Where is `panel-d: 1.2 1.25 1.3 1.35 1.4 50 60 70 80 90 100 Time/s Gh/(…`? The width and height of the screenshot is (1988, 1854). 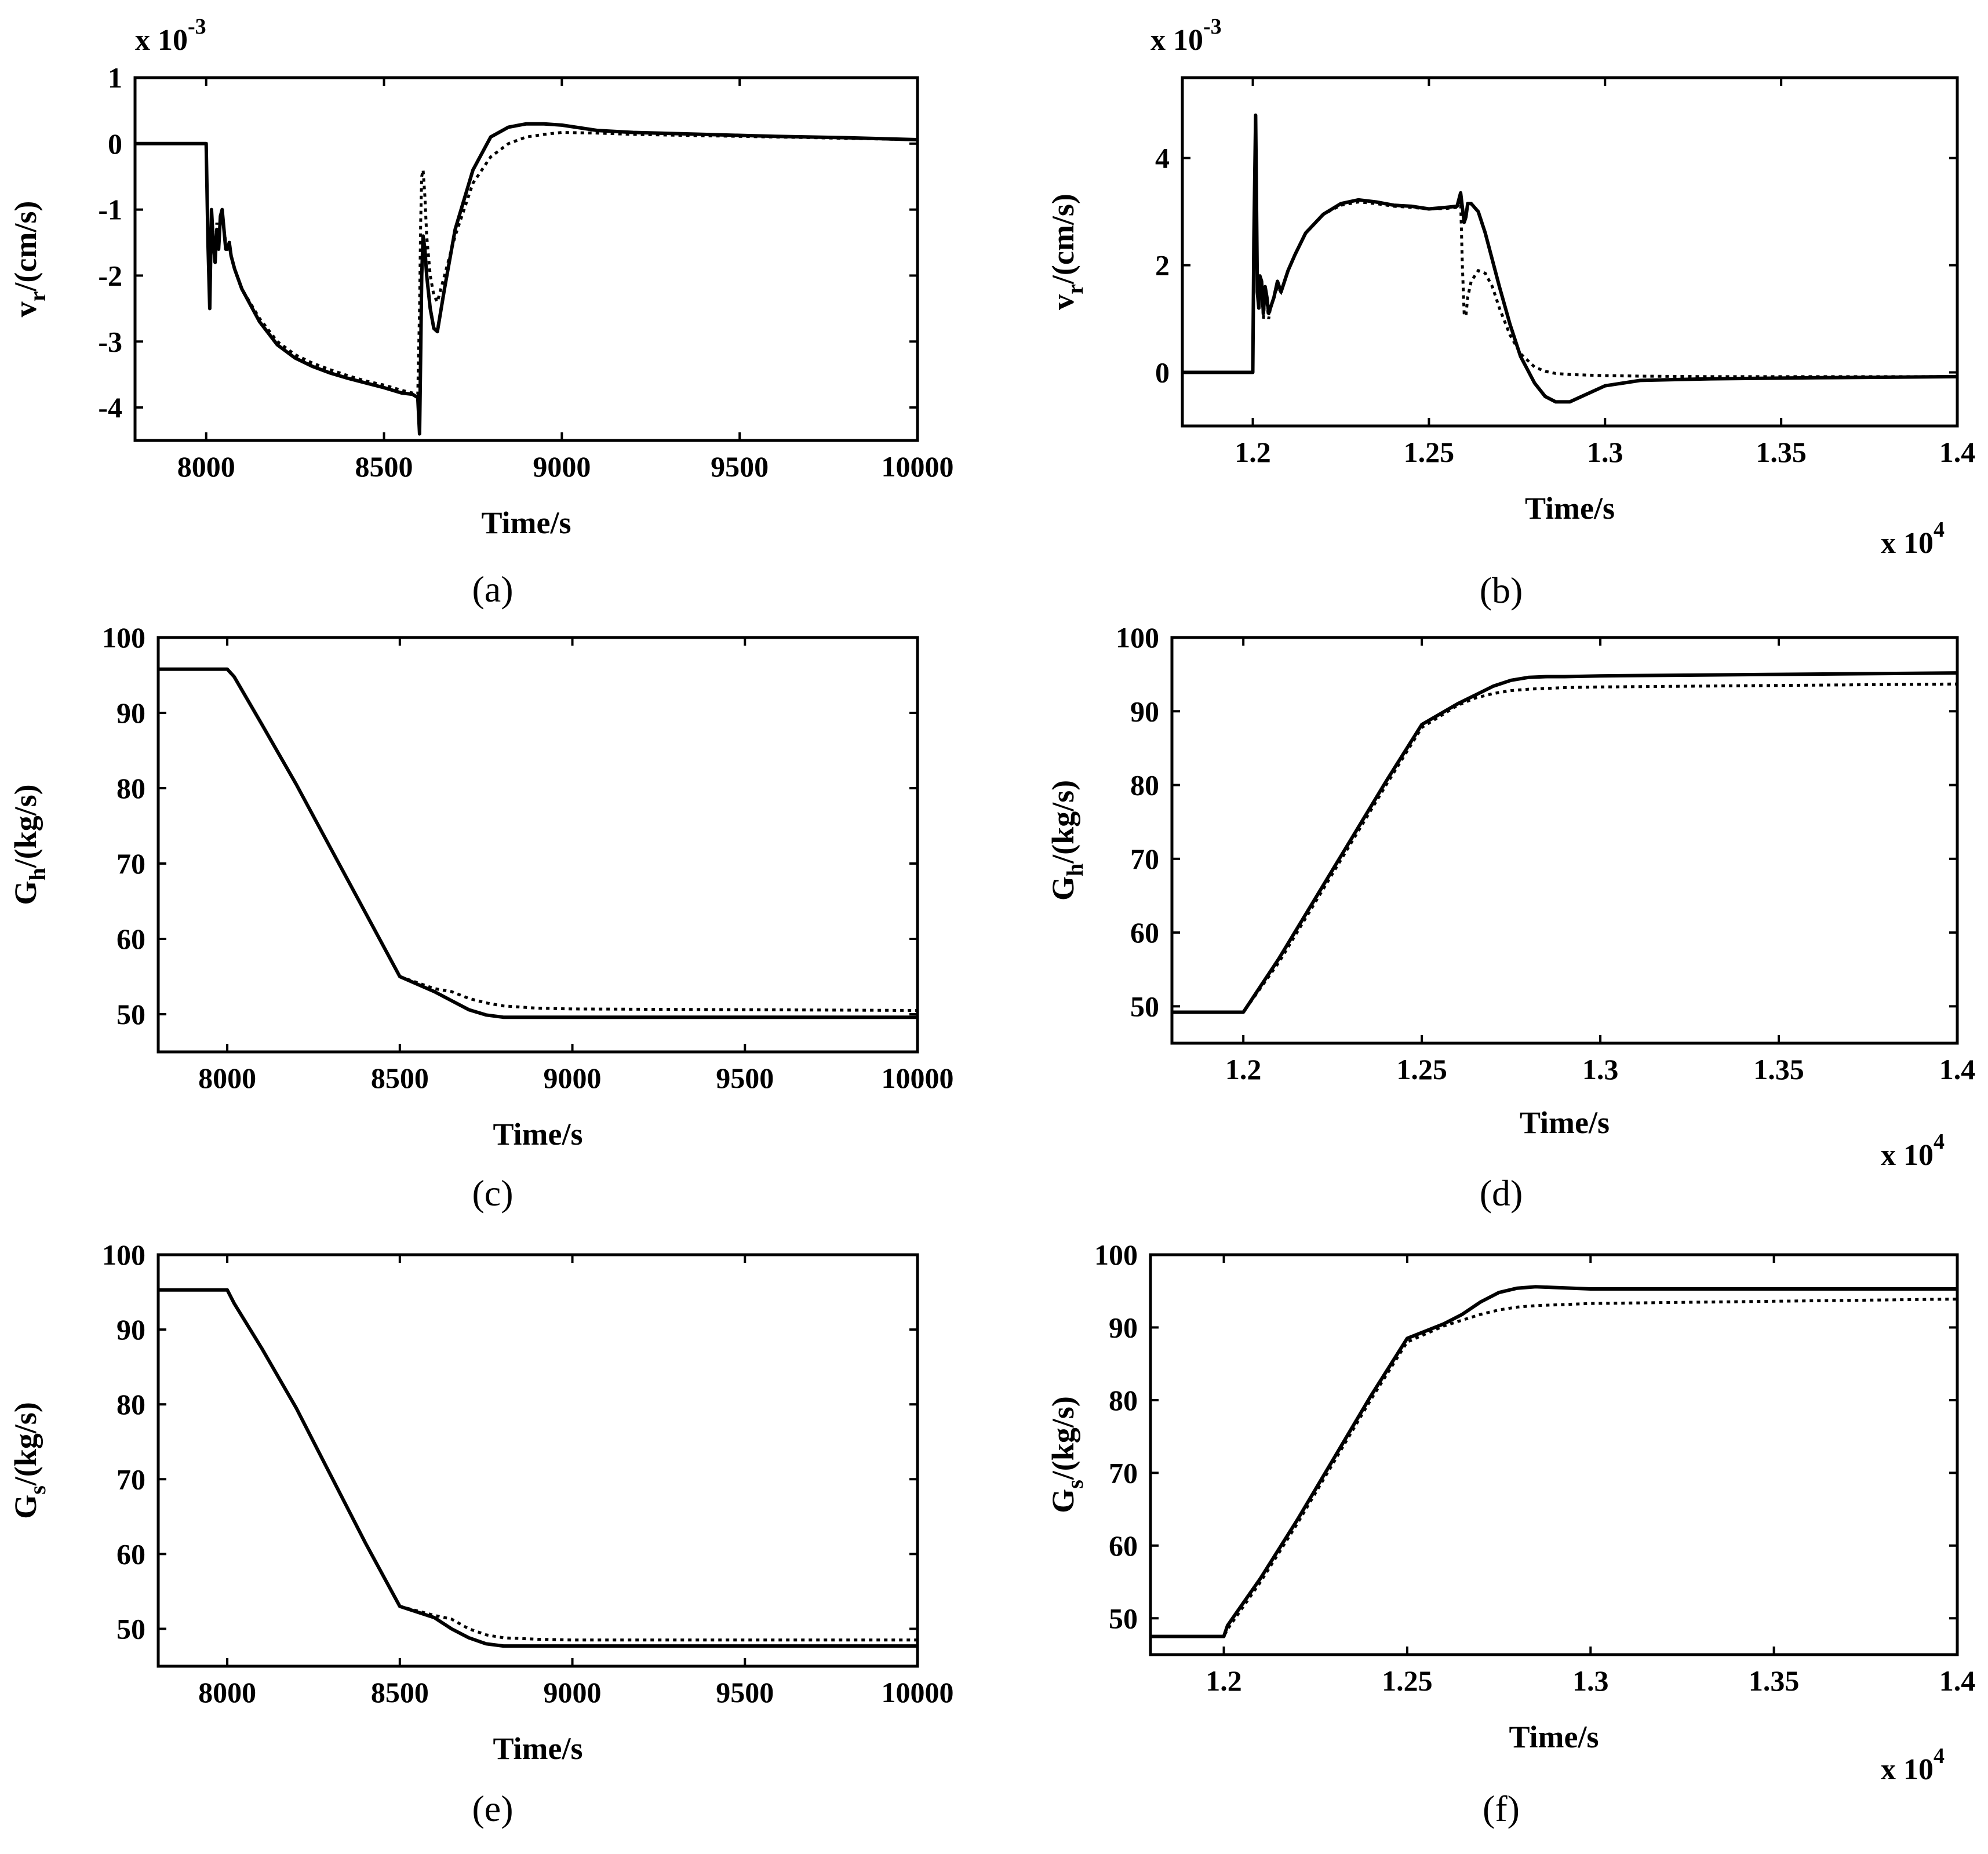
panel-d: 1.2 1.25 1.3 1.35 1.4 50 60 70 80 90 100 Time/s Gh/(… is located at coordinates (1510, 917).